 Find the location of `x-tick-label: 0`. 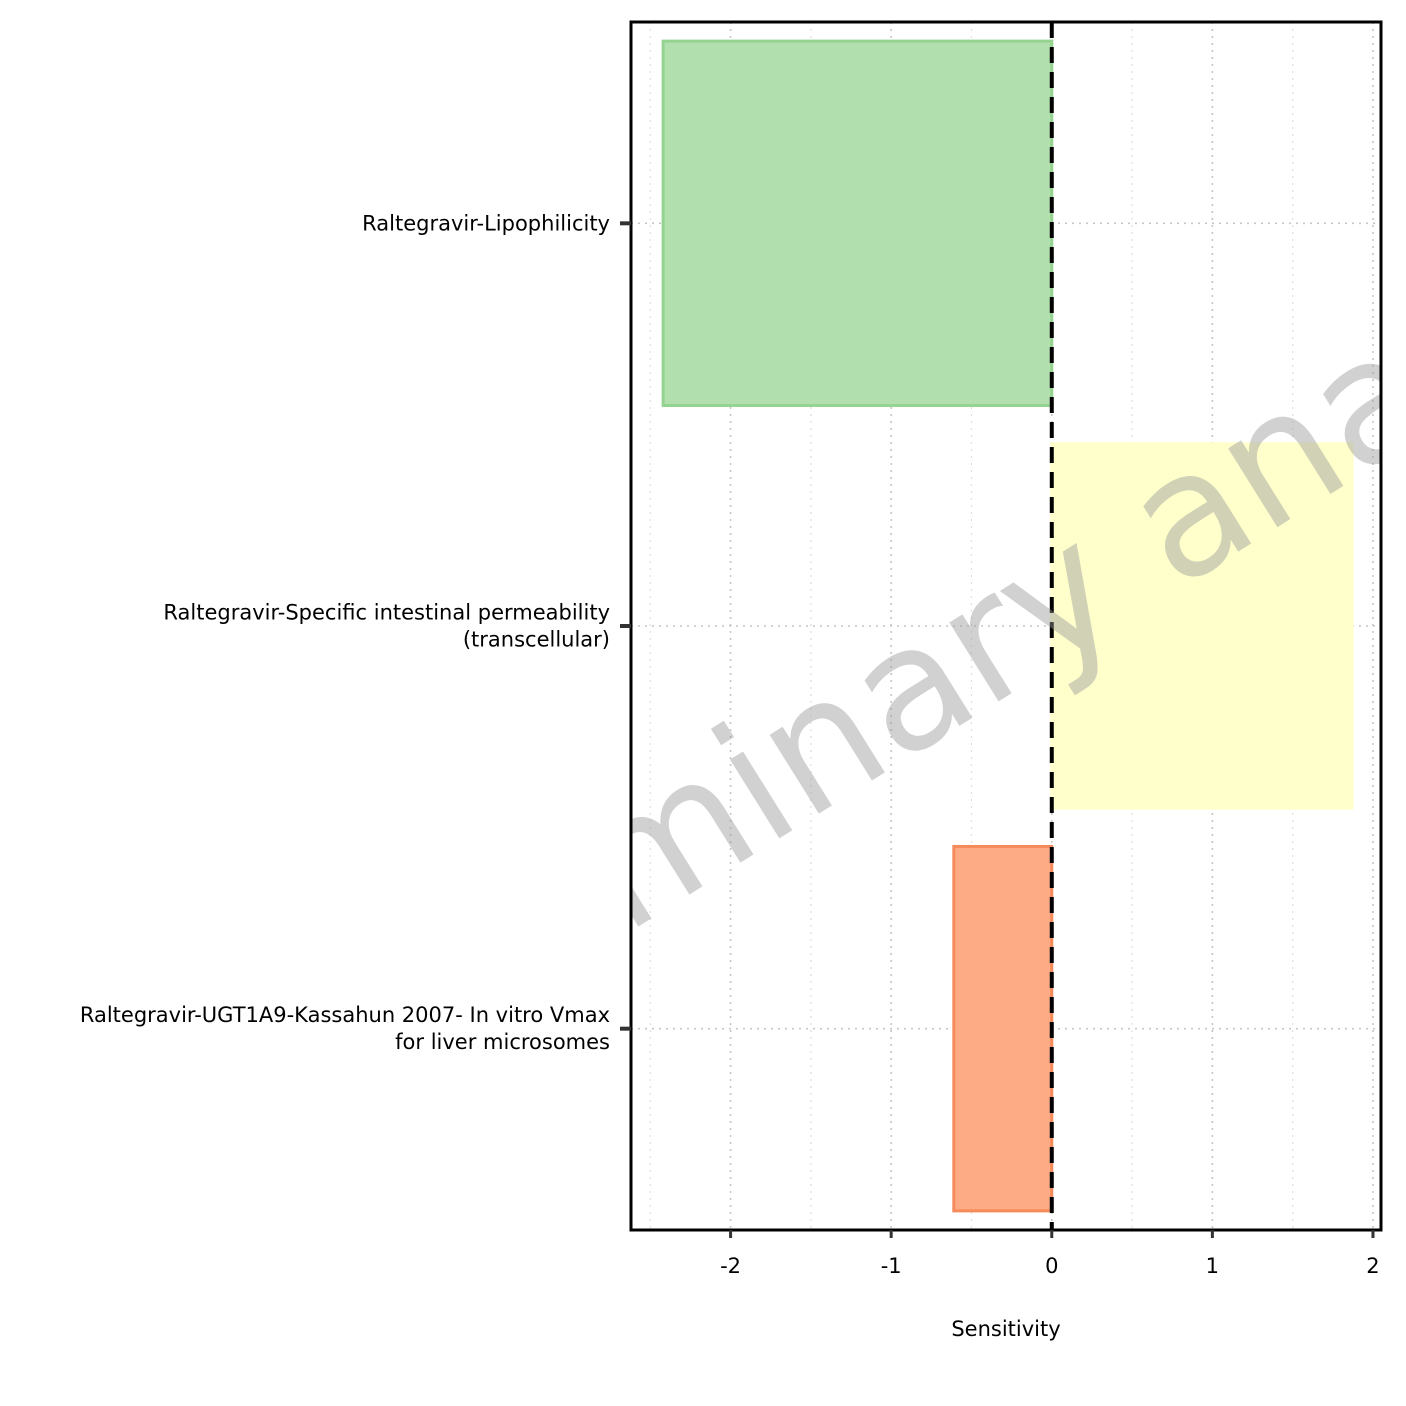

x-tick-label: 0 is located at coordinates (1051, 1266).